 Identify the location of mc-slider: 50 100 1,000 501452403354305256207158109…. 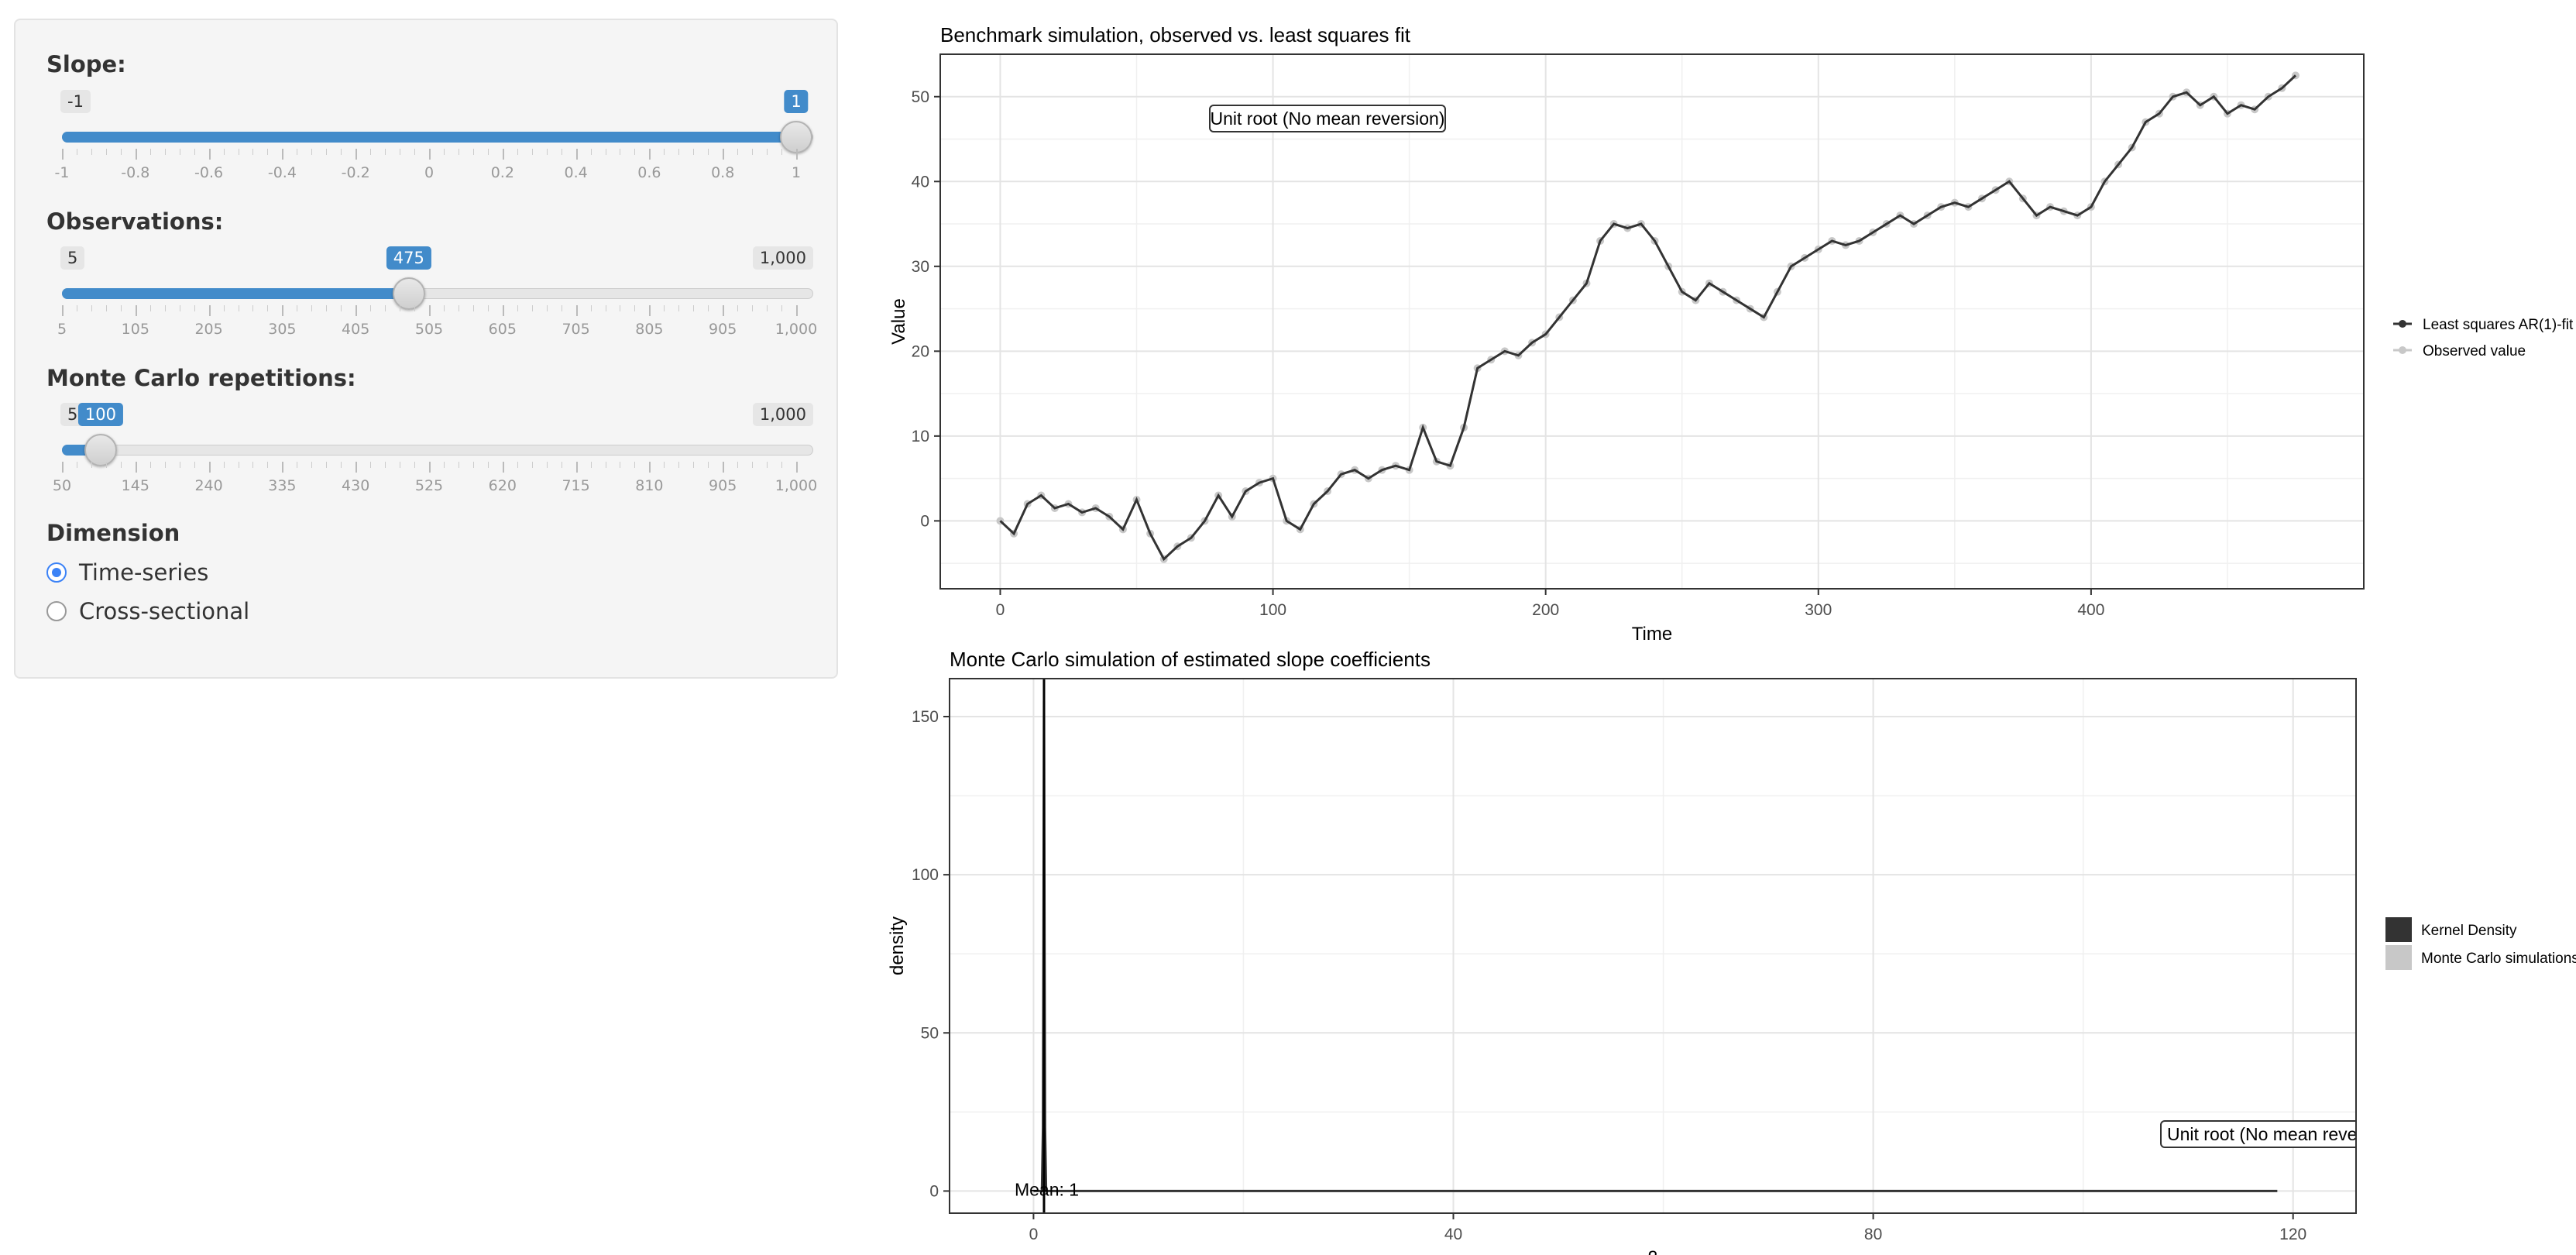
(431, 449).